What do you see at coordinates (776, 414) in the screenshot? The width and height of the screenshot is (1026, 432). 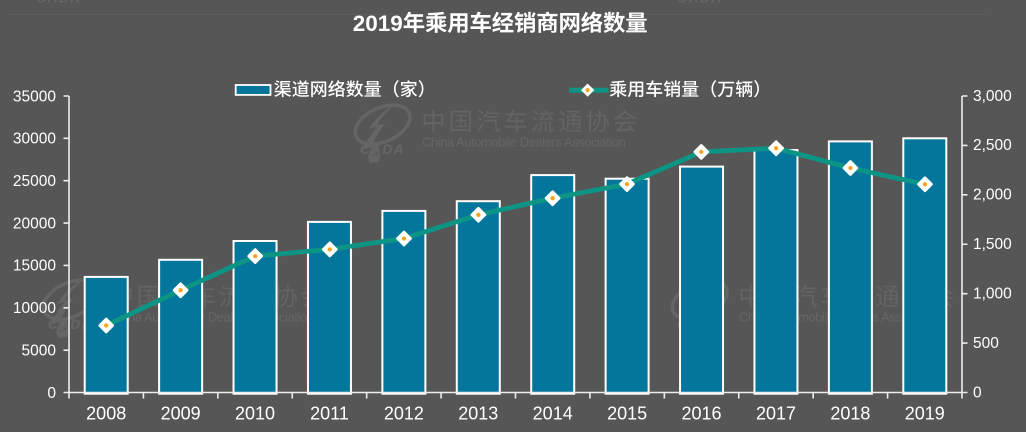 I see `svg-text: 2017` at bounding box center [776, 414].